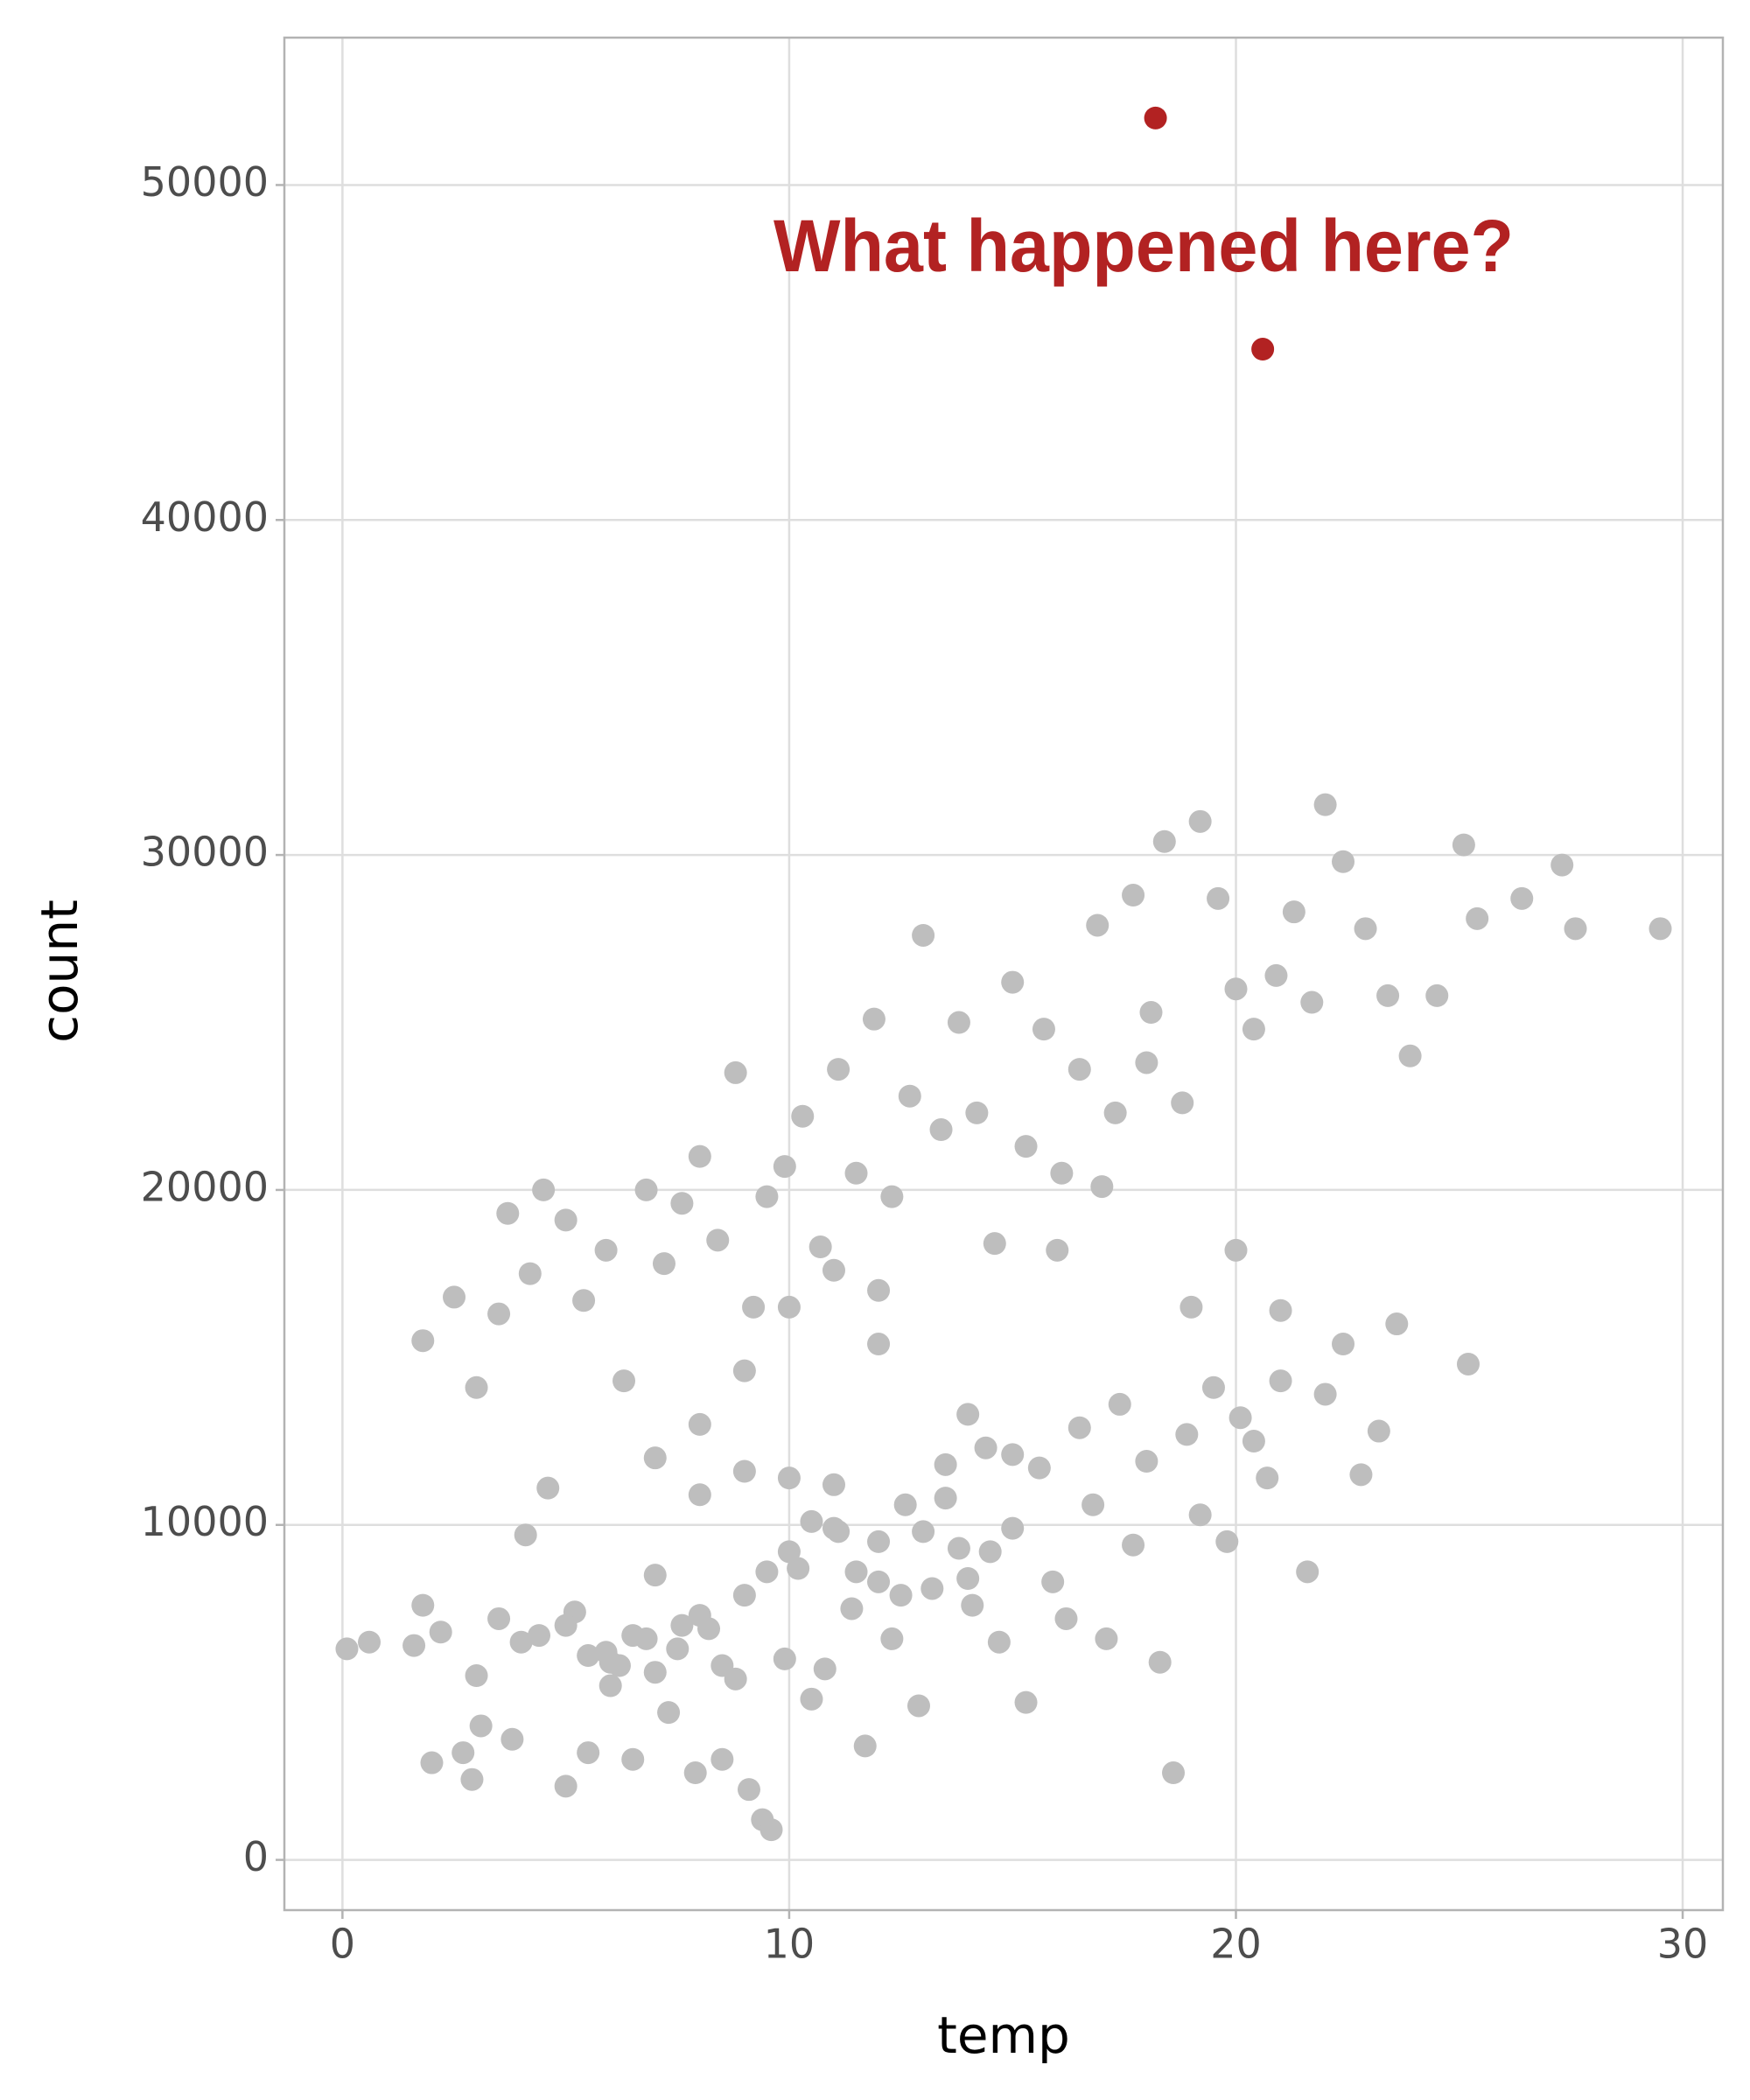 This screenshot has width=1750, height=2100. Describe the element at coordinates (1683, 1944) in the screenshot. I see `x-tick-label: 30` at that location.